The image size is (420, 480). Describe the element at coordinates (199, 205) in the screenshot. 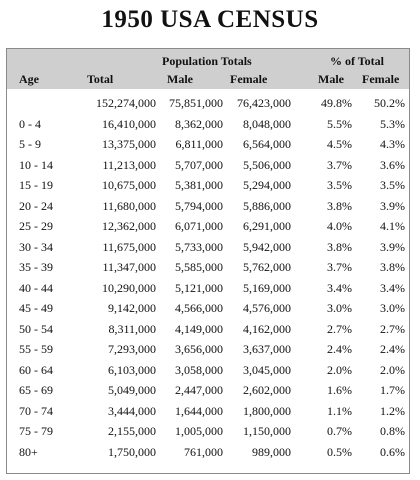

I see `cell-male: 5,794,000` at that location.